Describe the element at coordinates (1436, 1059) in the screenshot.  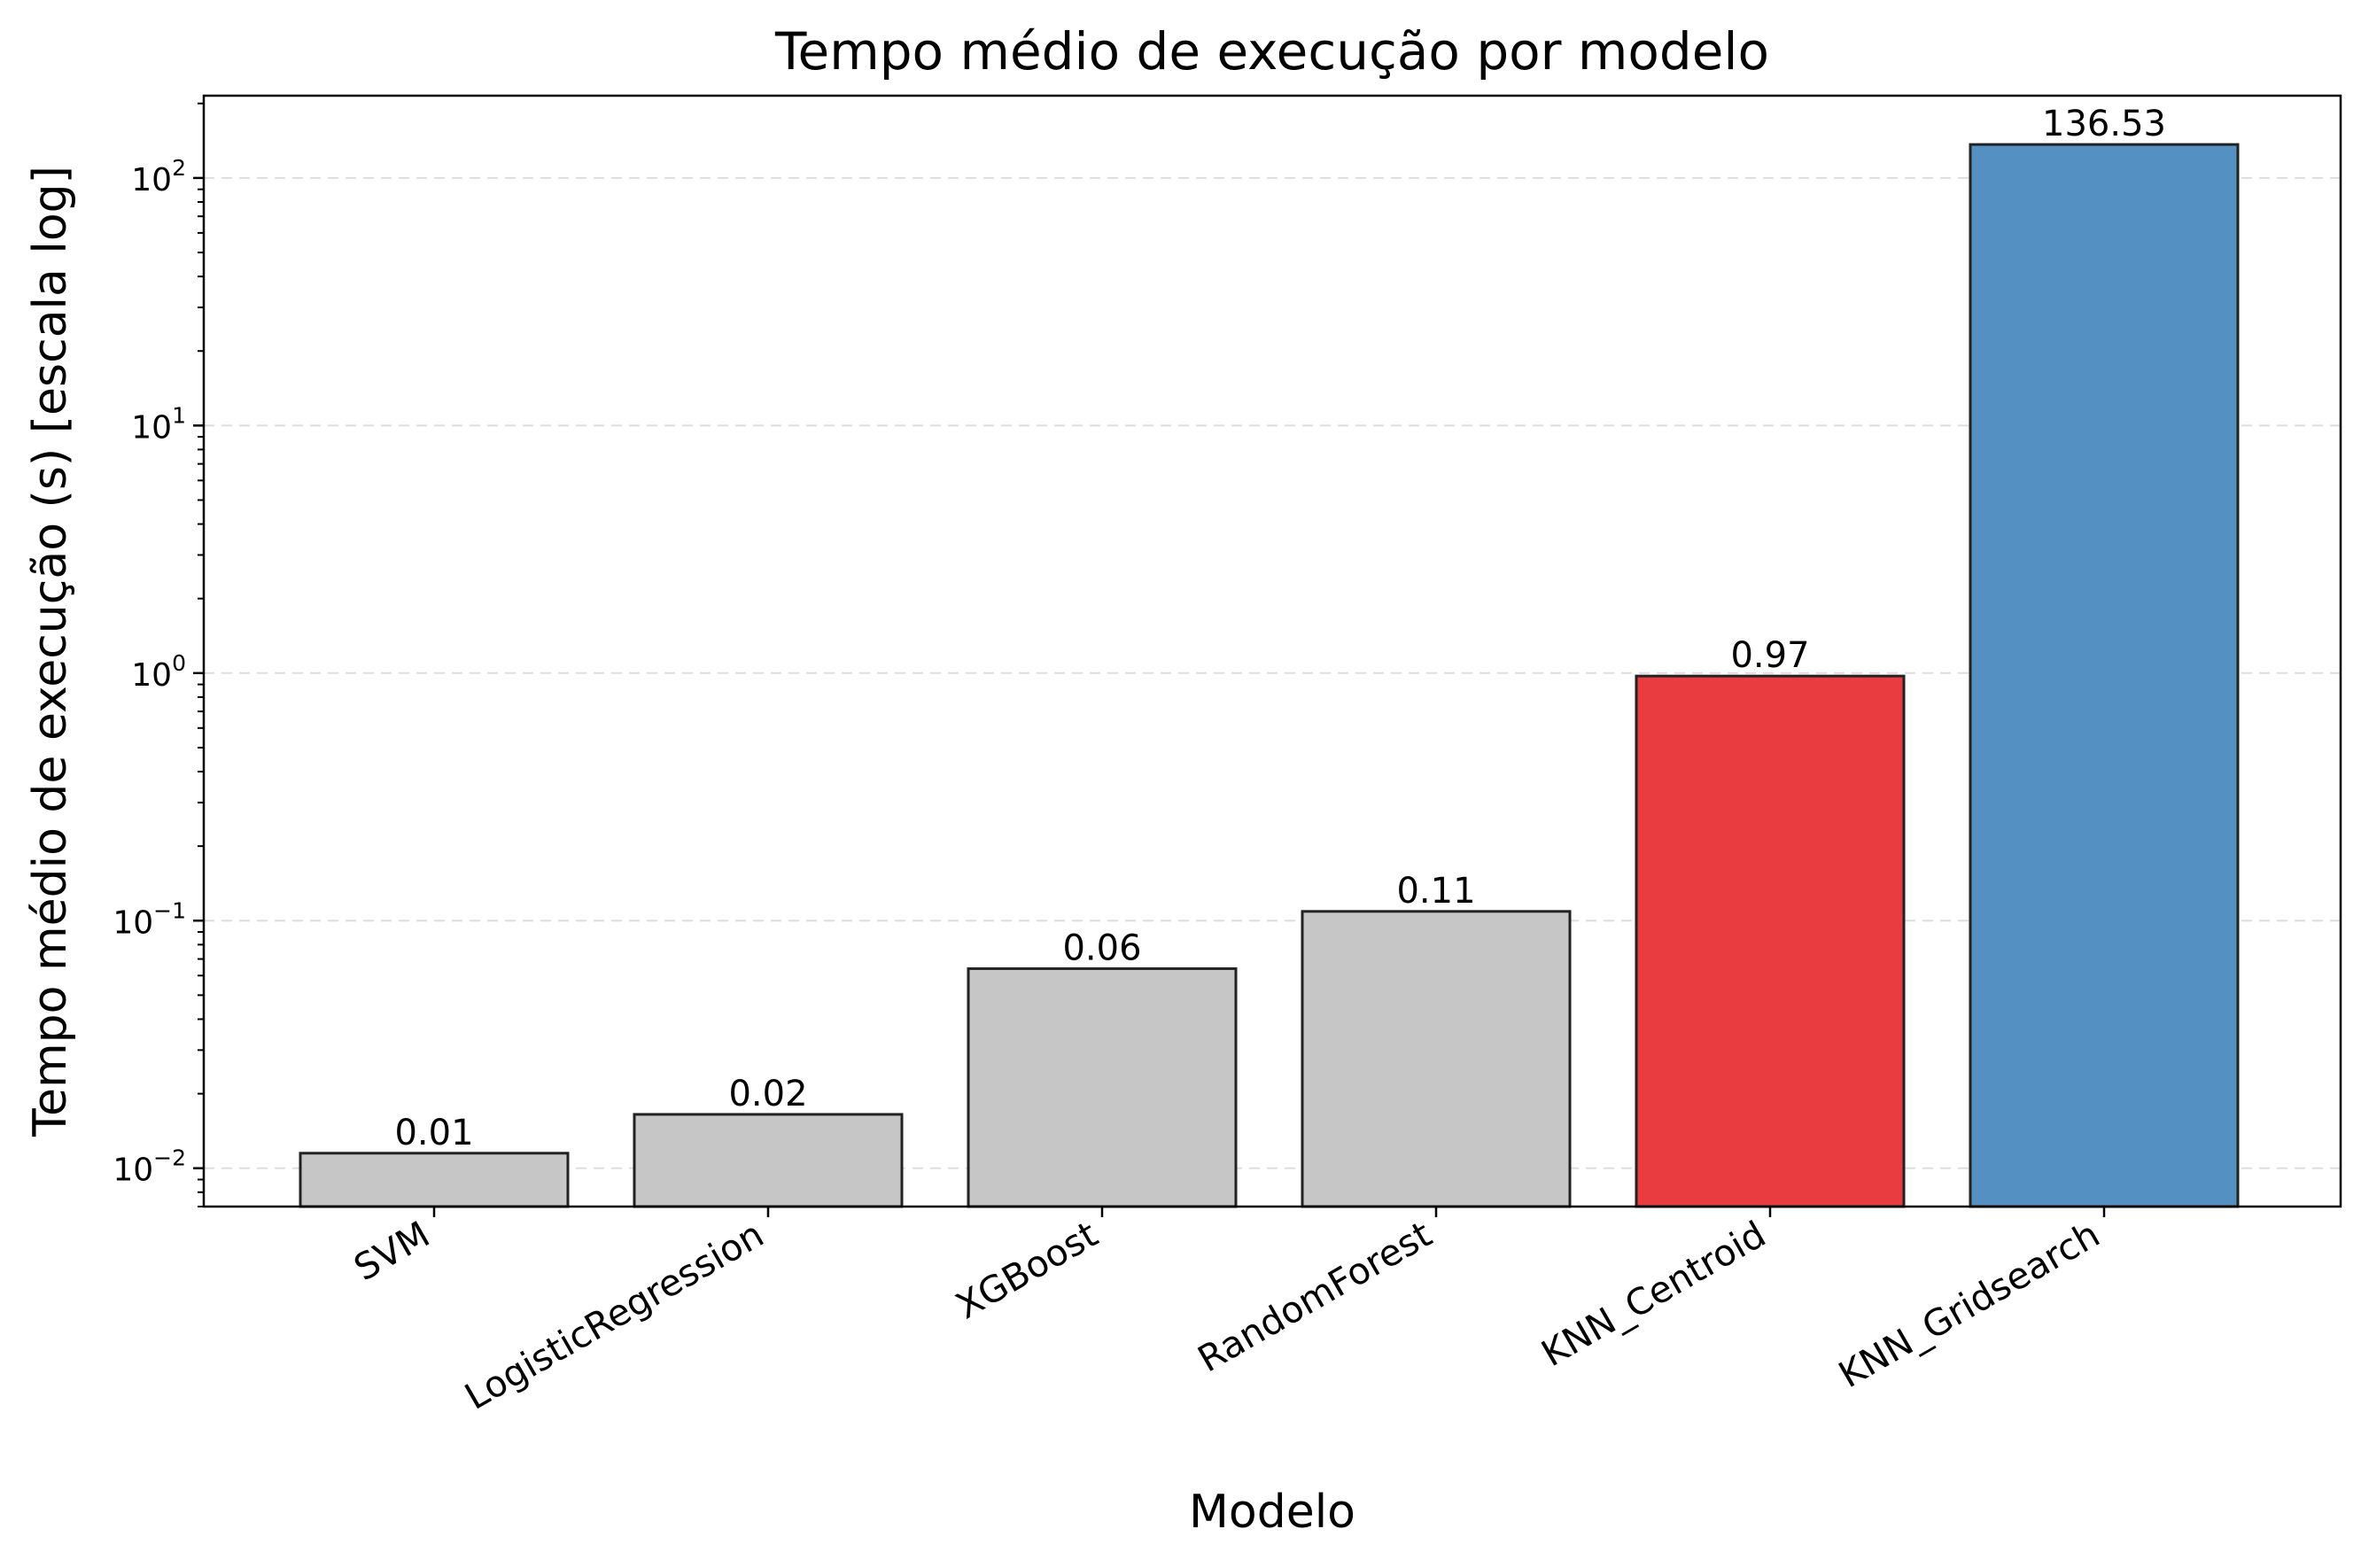
I see `bar-randomforest` at that location.